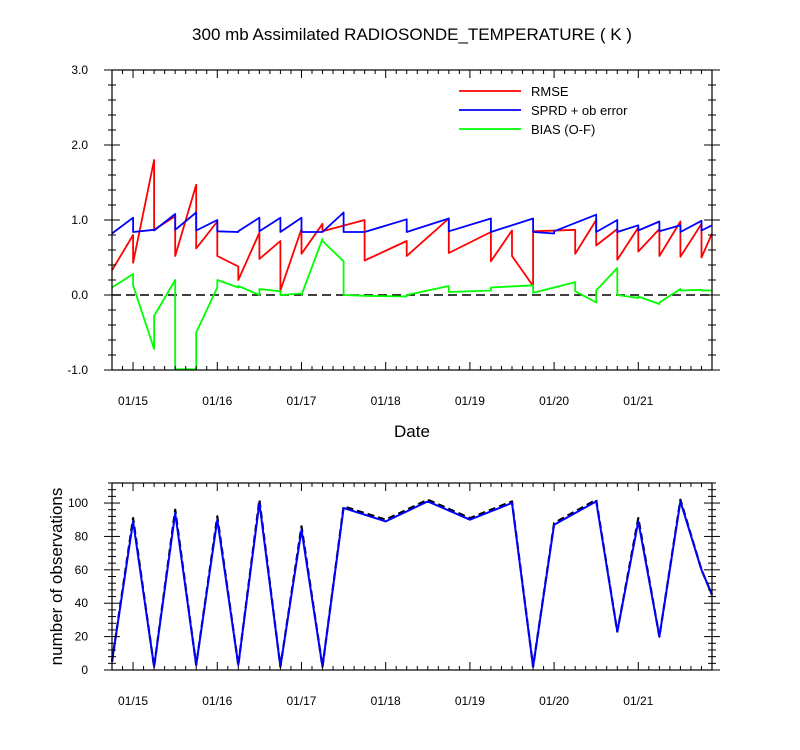  What do you see at coordinates (78, 503) in the screenshot?
I see `y-tick-label: 100` at bounding box center [78, 503].